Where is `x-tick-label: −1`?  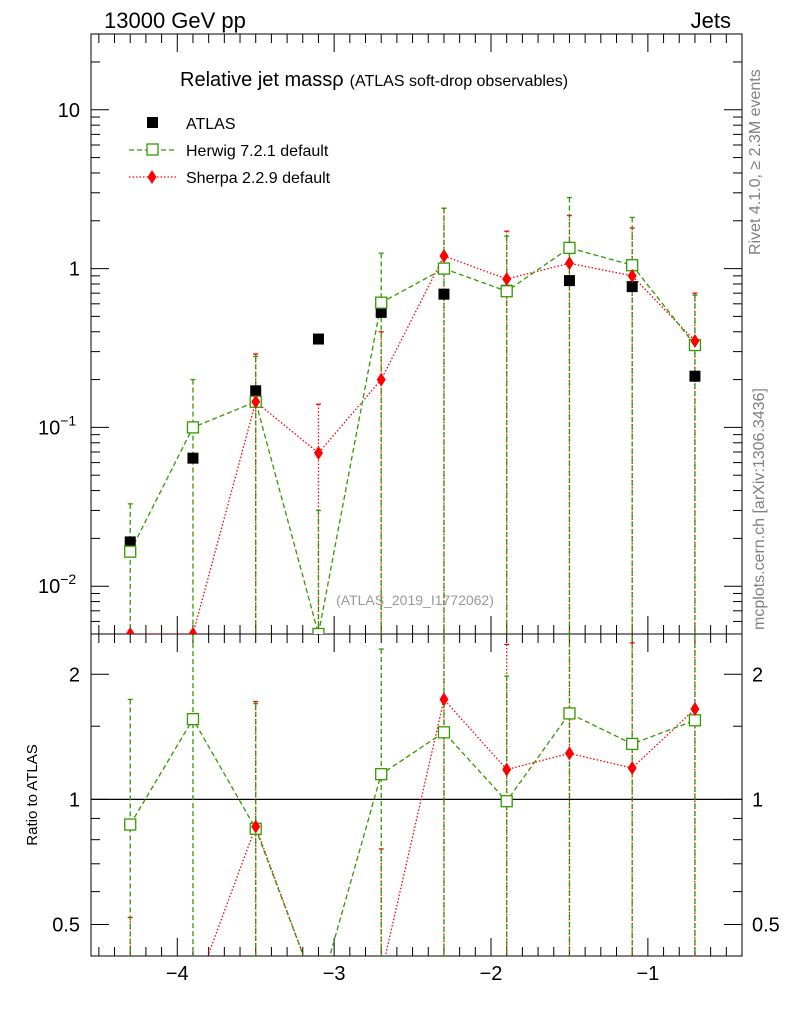 x-tick-label: −1 is located at coordinates (647, 974).